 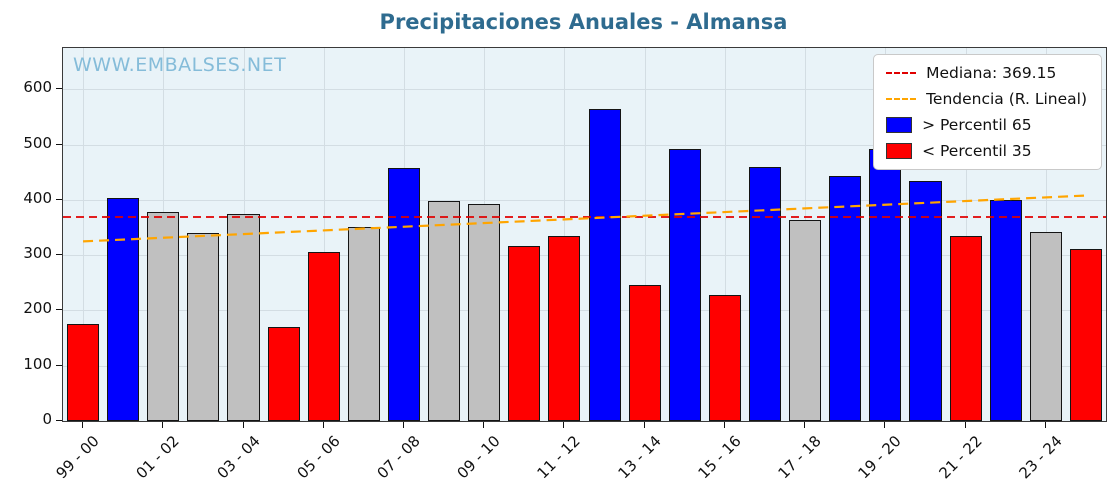 I want to click on y-tick-label: 300, so click(x=37, y=253).